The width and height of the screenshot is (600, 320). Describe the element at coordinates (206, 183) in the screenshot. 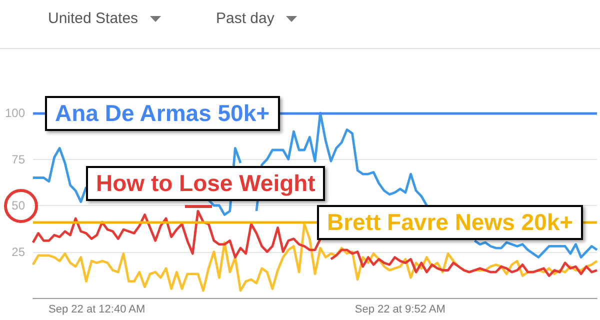

I see `annotation: How to Lose Weight` at that location.